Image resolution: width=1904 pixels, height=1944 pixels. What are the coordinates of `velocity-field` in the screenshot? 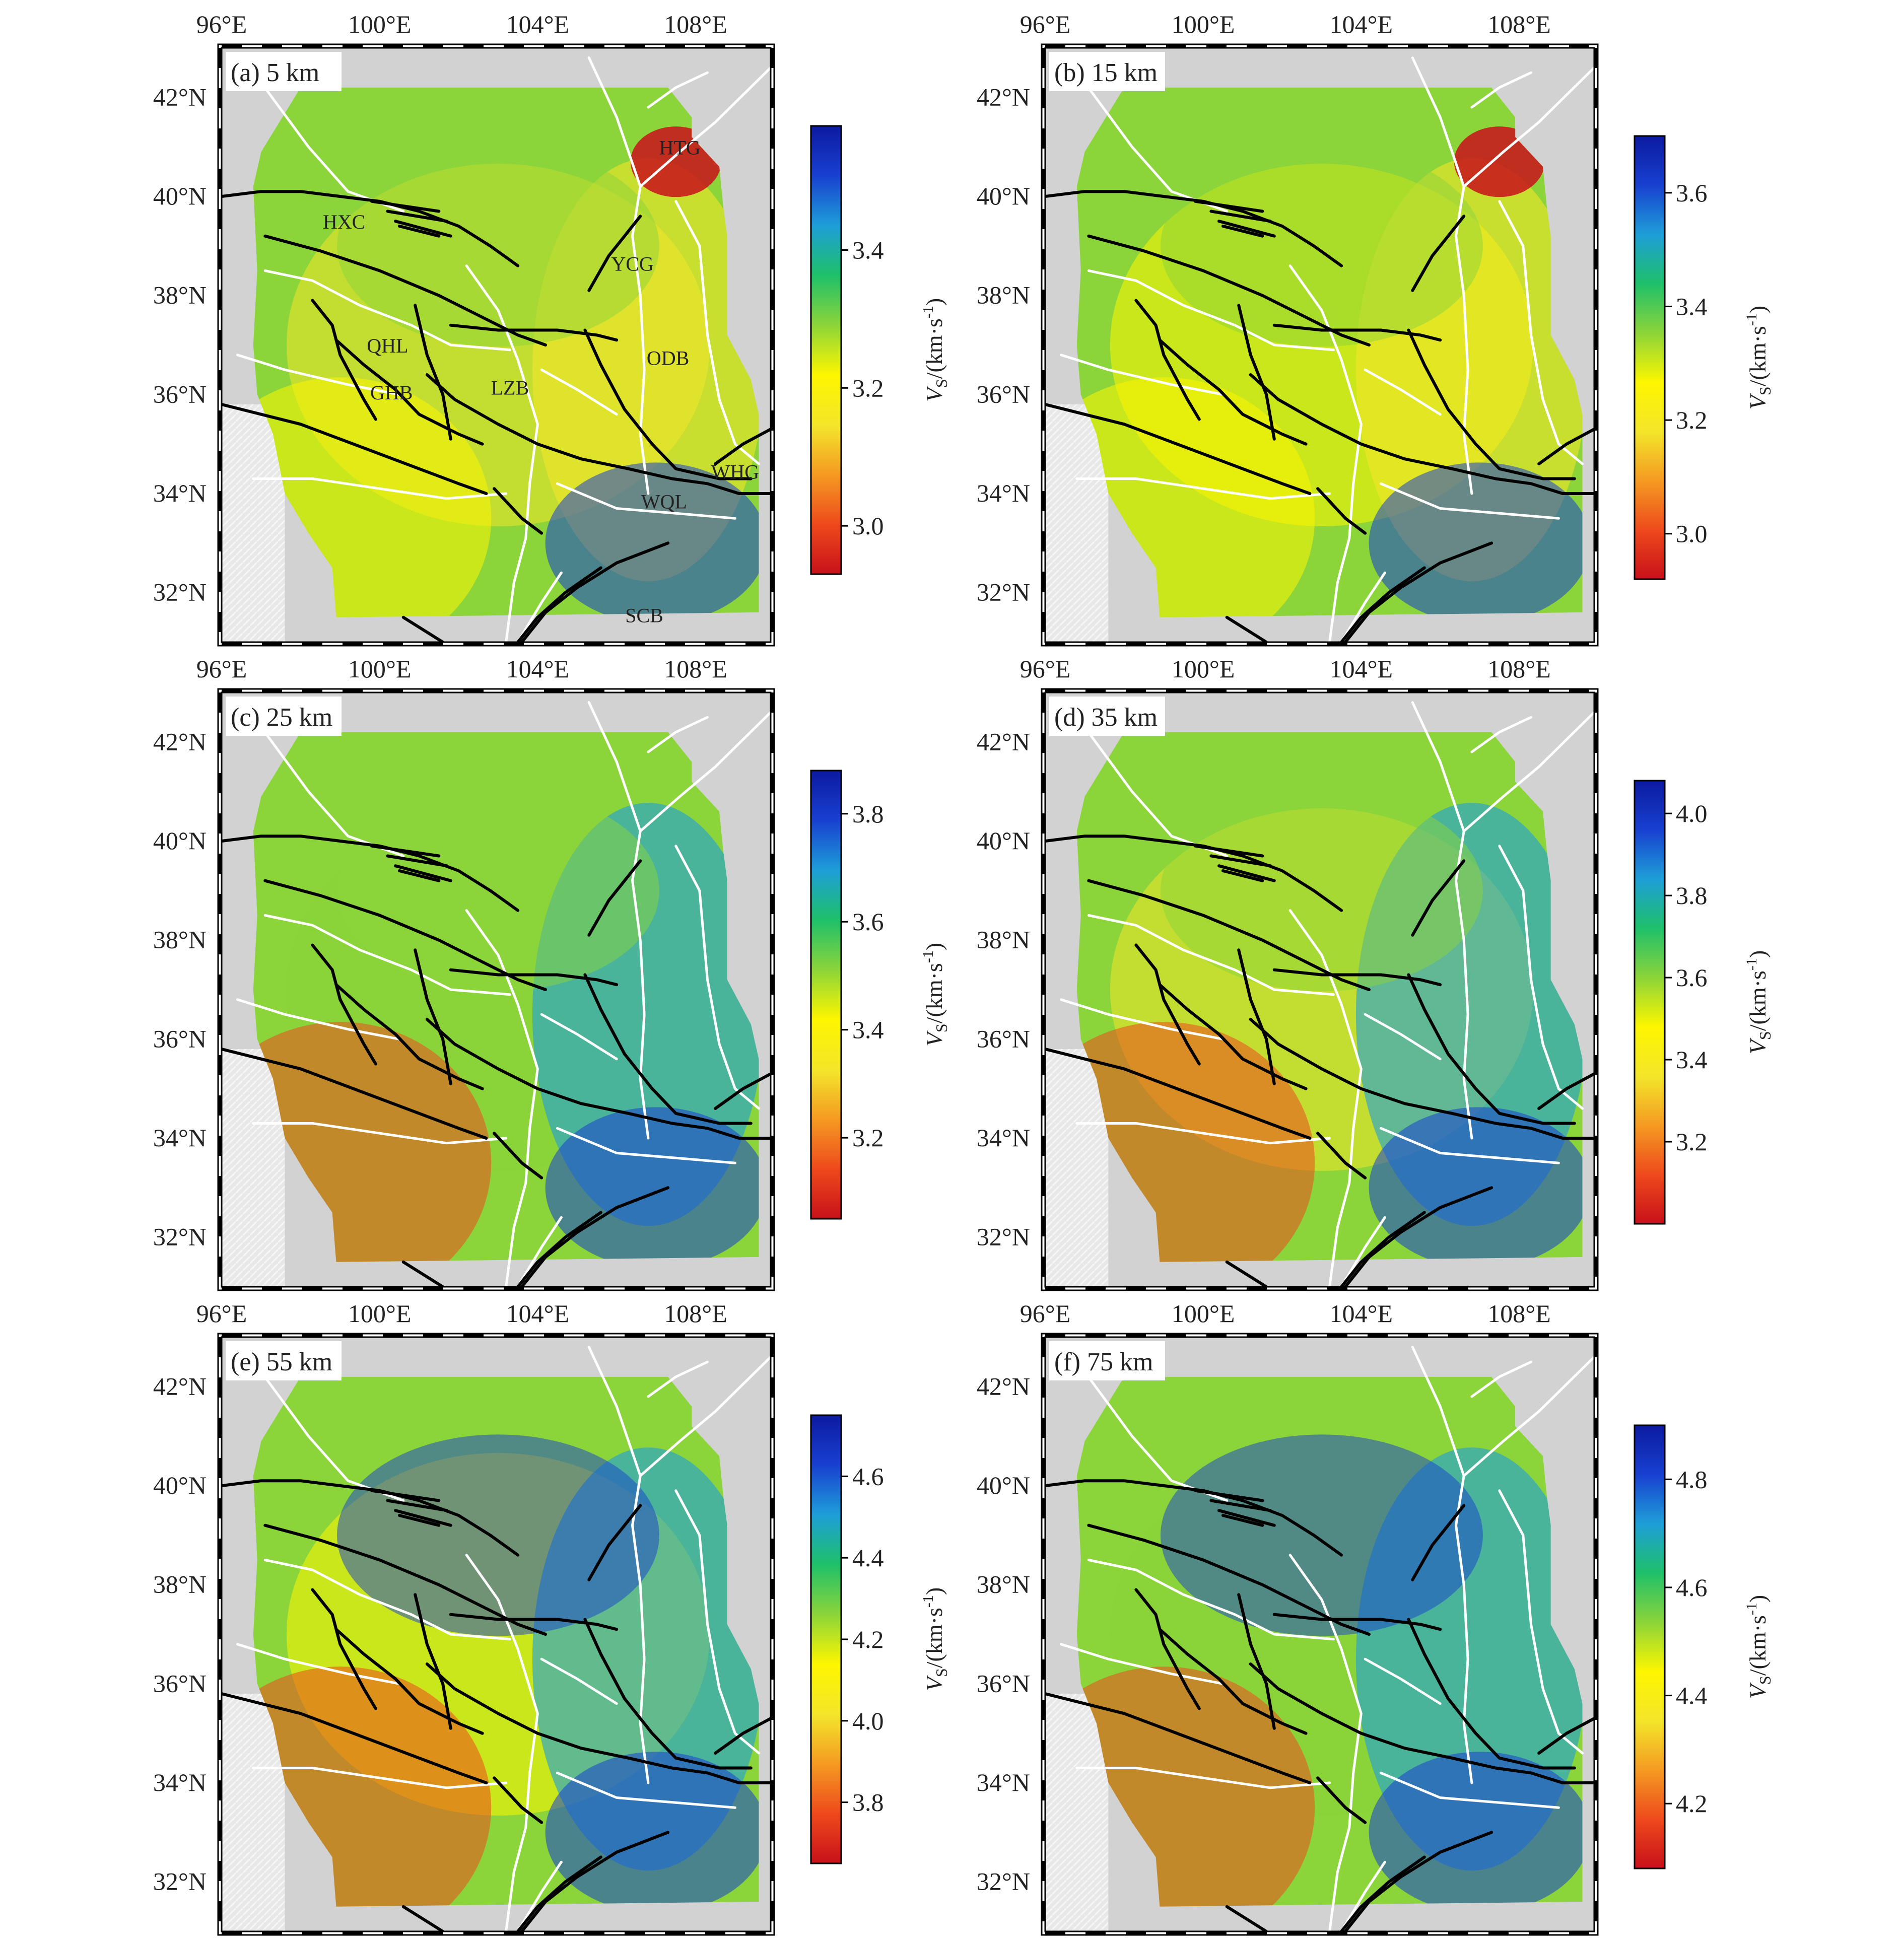 It's located at (1329, 997).